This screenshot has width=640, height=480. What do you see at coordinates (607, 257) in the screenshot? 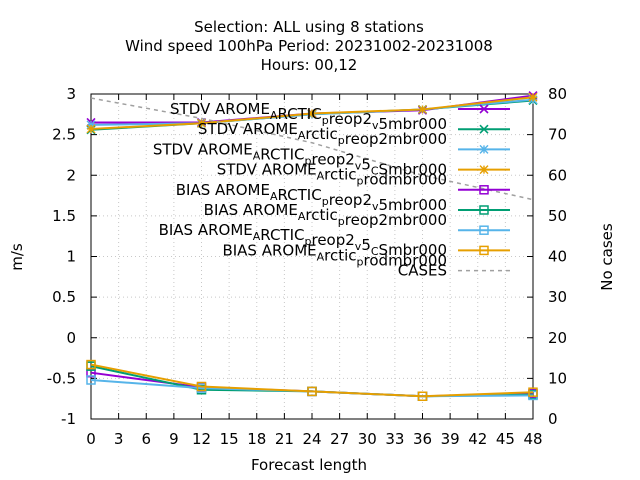
I see `y2-axis-label: No cases` at bounding box center [607, 257].